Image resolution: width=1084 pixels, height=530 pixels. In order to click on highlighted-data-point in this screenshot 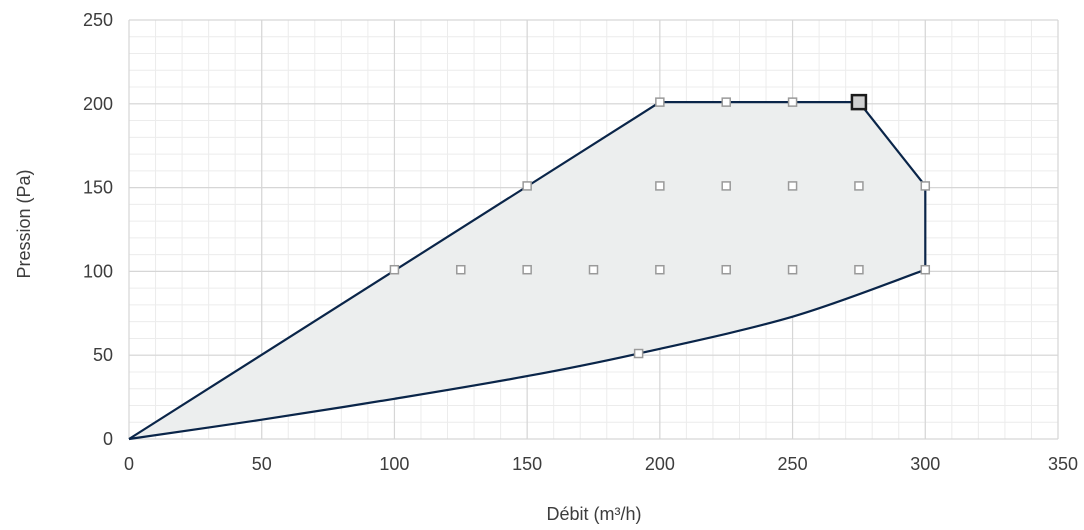, I will do `click(859, 102)`.